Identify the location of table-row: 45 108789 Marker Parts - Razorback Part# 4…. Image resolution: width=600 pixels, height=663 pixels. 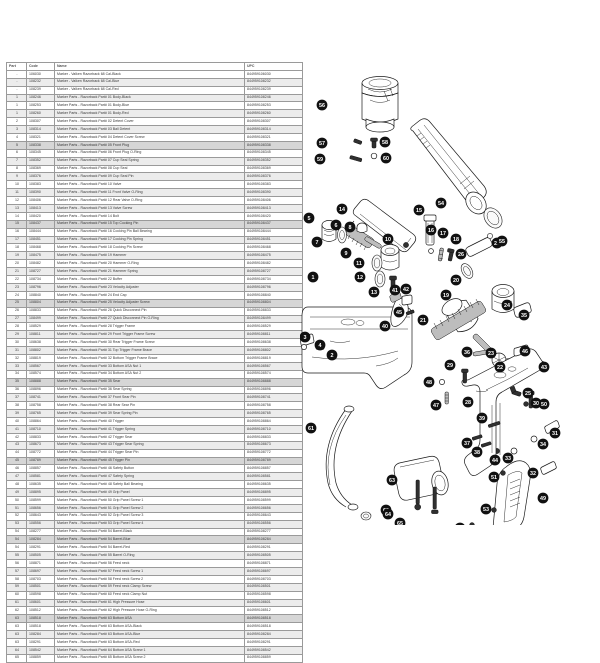
(154, 461).